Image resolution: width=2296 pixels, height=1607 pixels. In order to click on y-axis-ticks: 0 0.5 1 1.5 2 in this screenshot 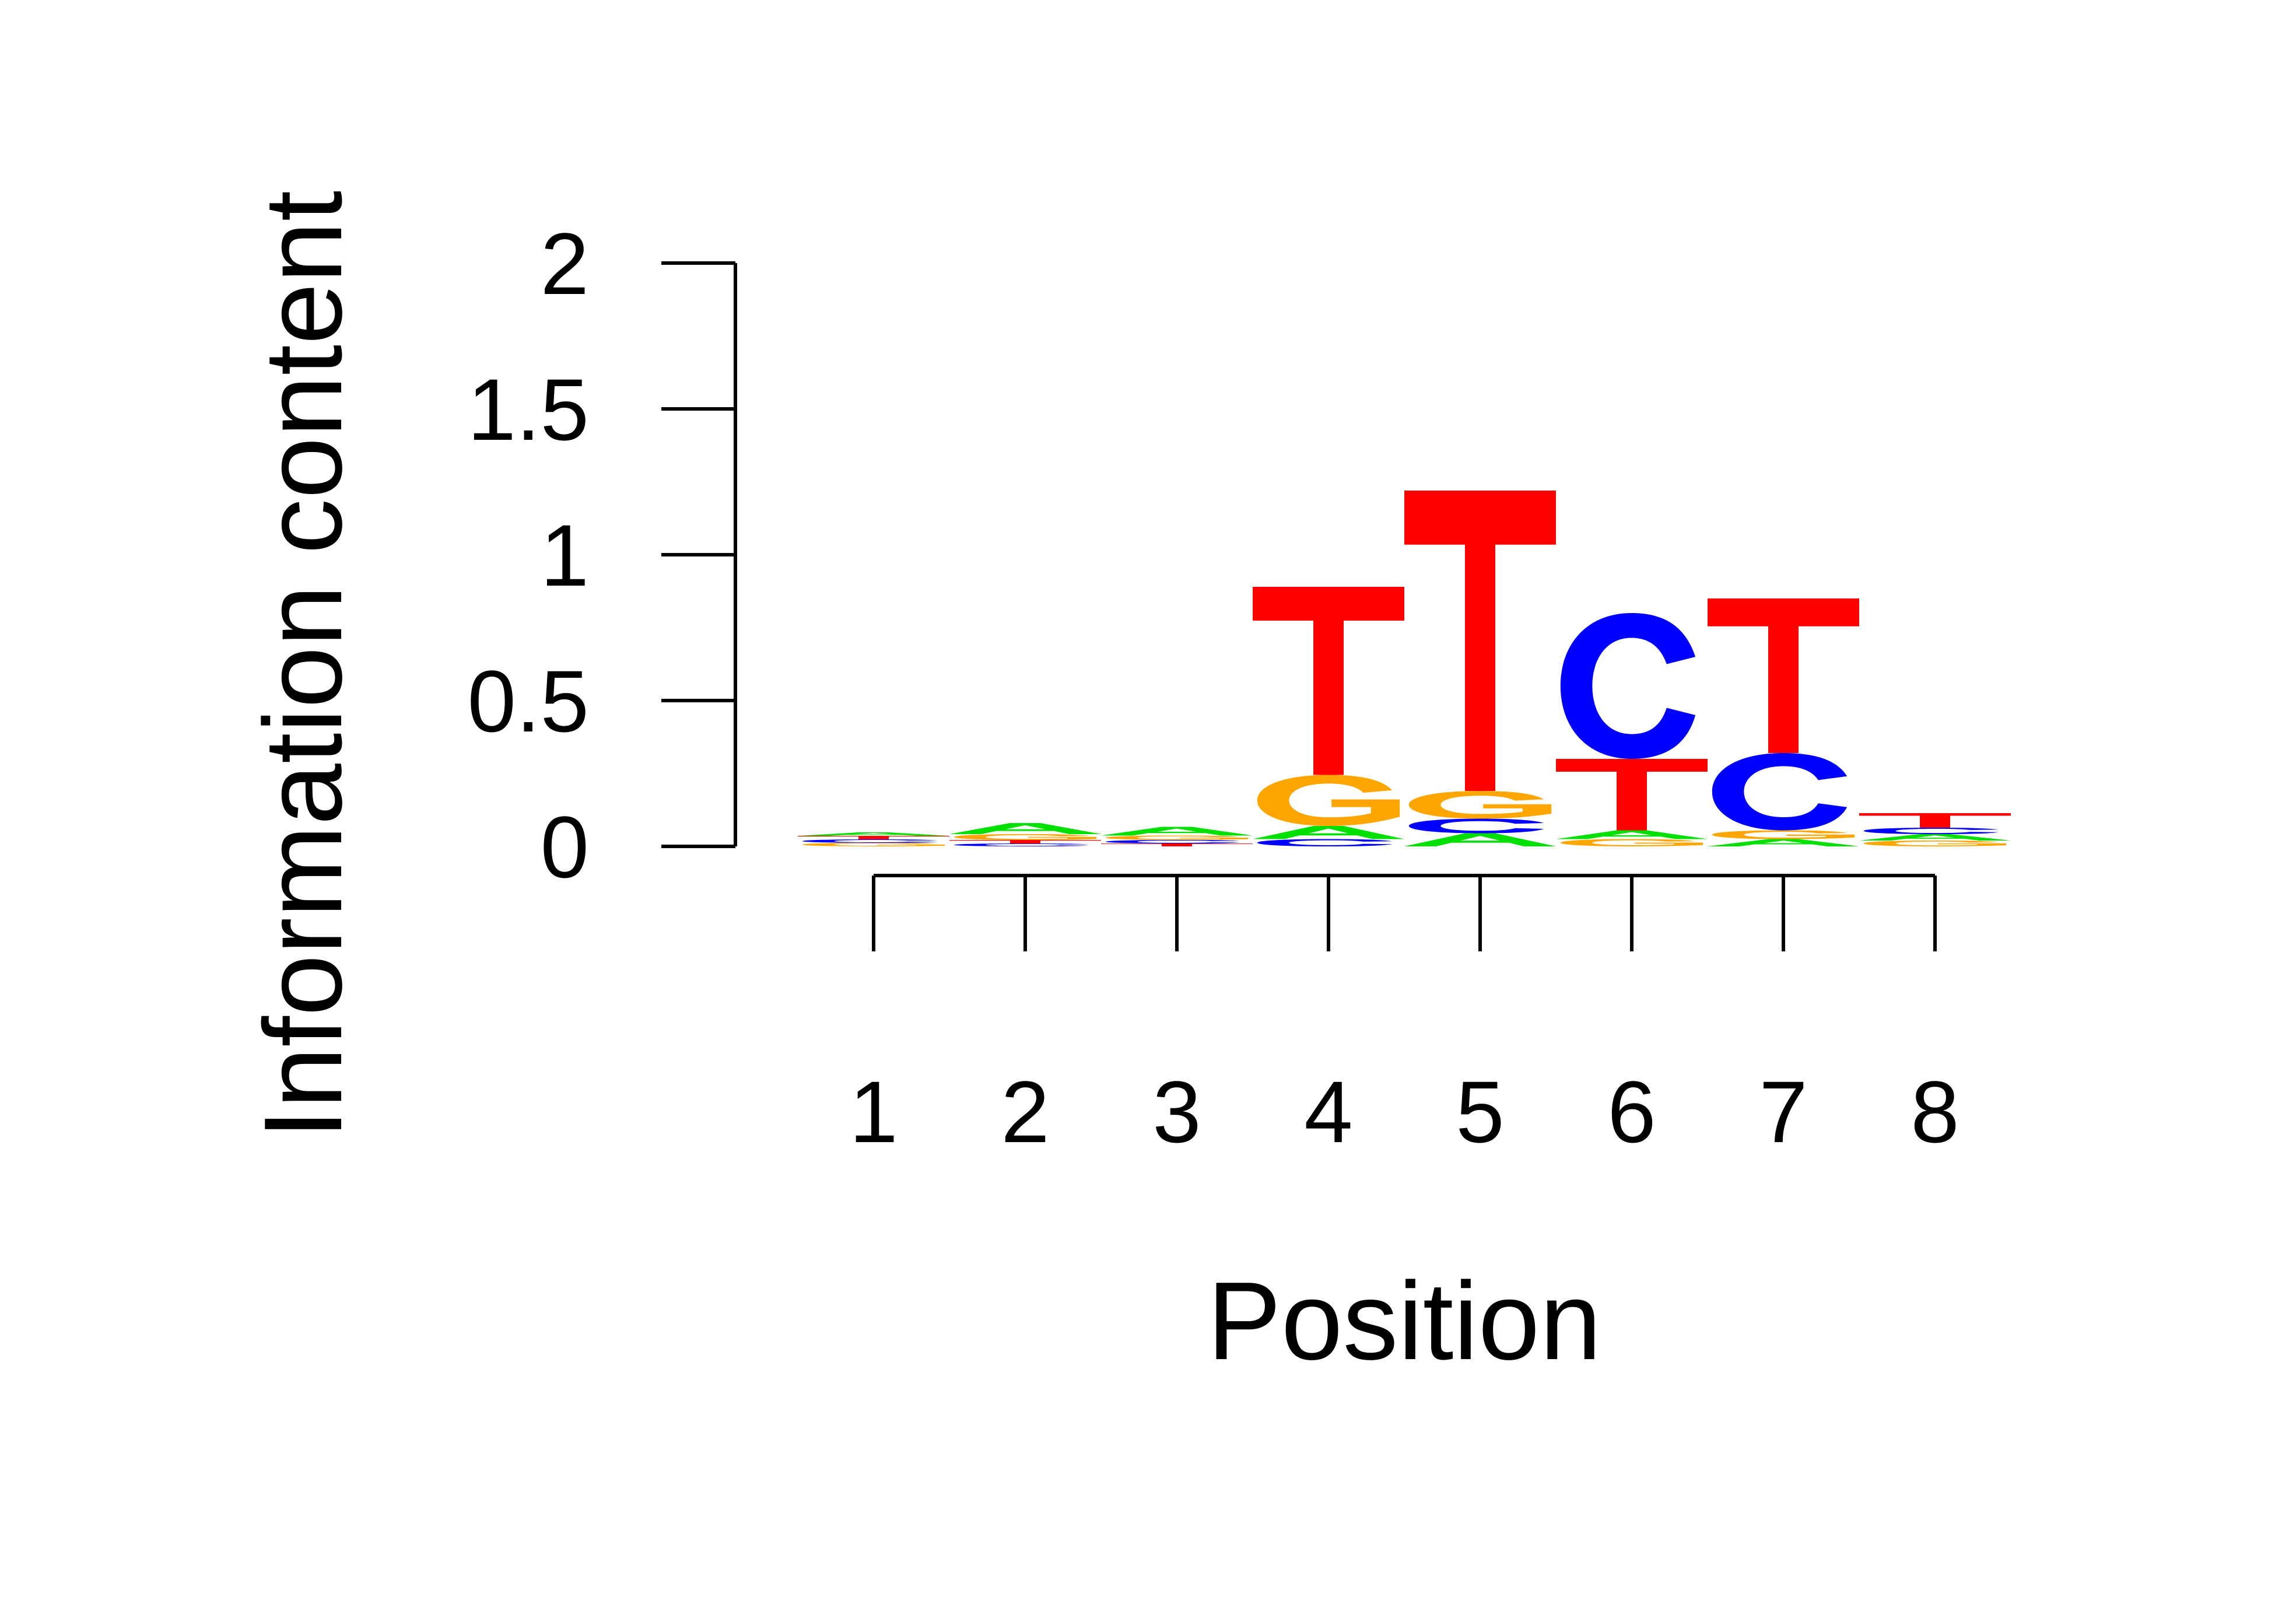, I will do `click(601, 555)`.